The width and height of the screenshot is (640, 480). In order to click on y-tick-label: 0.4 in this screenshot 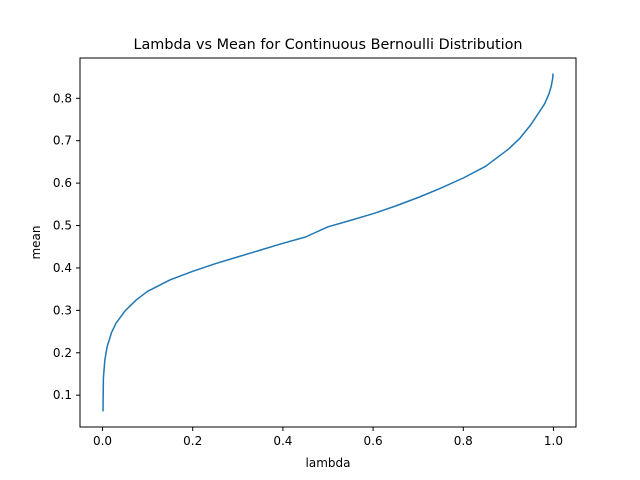, I will do `click(62, 268)`.